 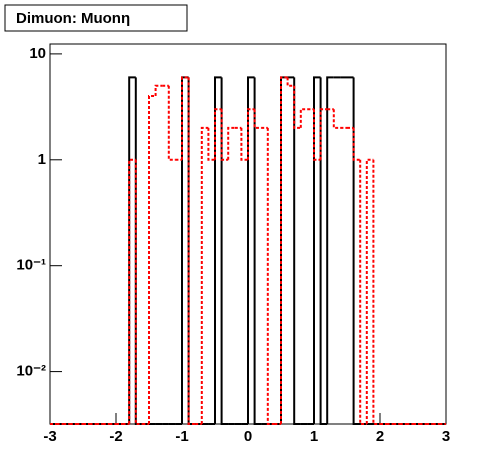 What do you see at coordinates (42, 159) in the screenshot?
I see `y-tick-label: 1` at bounding box center [42, 159].